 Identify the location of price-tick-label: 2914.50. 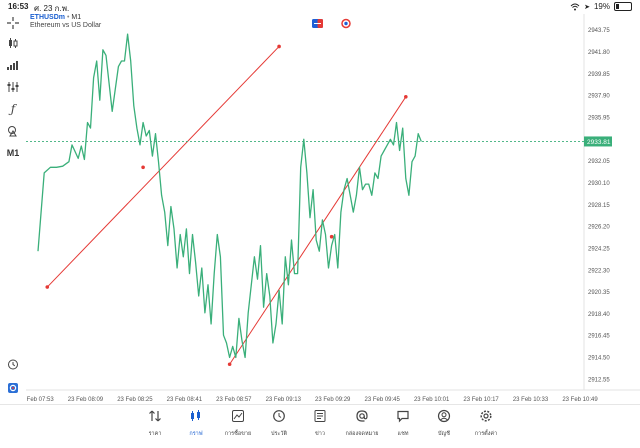
(599, 359).